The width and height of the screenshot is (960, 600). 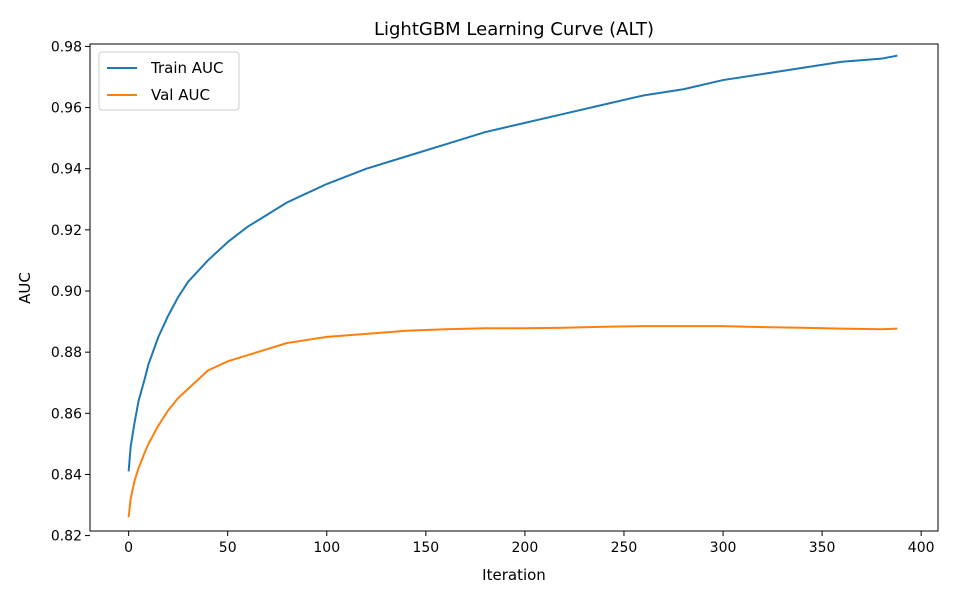 I want to click on x-tick-label-300: 300, so click(x=723, y=548).